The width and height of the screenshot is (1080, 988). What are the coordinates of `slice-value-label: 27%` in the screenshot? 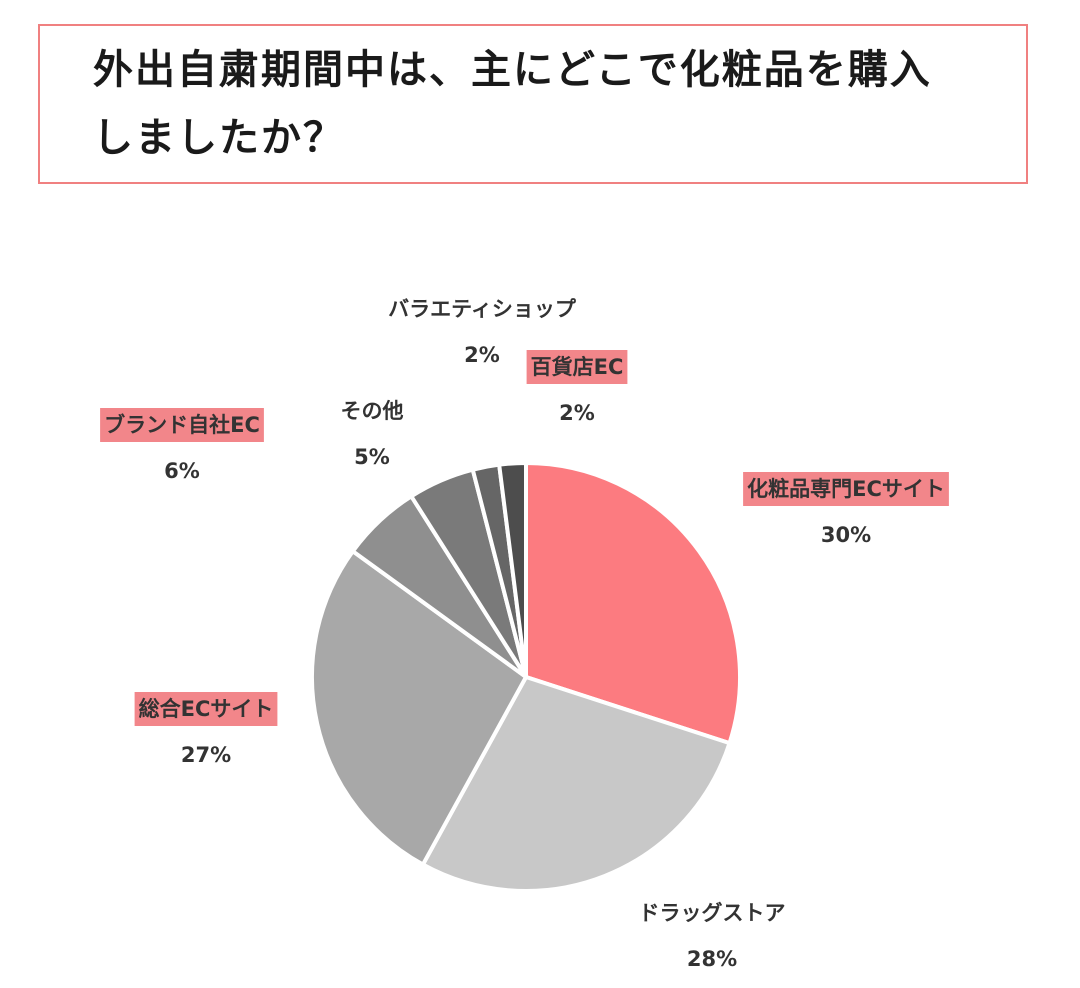 It's located at (206, 755).